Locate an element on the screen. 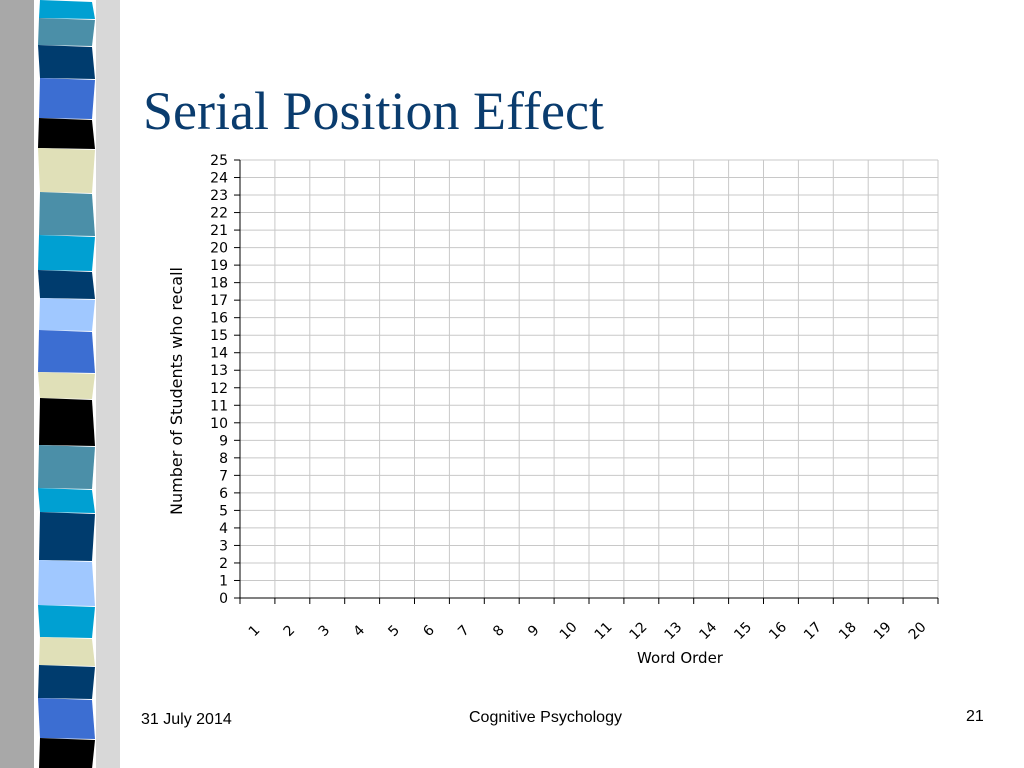 This screenshot has width=1024, height=768. x-tick-label: 15 is located at coordinates (743, 631).